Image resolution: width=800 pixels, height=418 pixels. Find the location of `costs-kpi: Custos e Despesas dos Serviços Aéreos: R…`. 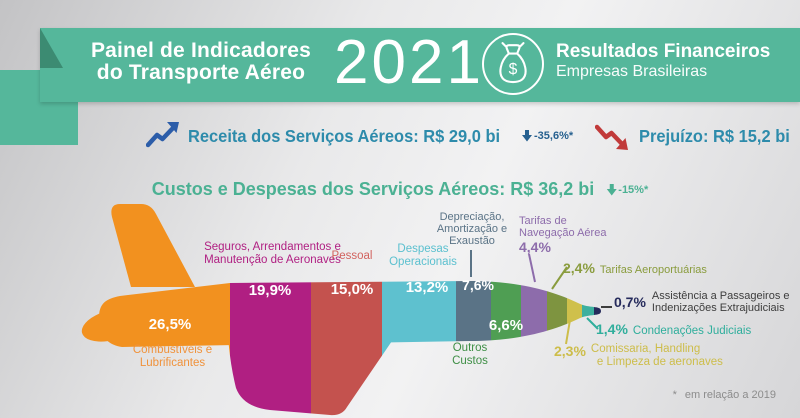

costs-kpi: Custos e Despesas dos Serviços Aéreos: R… is located at coordinates (373, 189).